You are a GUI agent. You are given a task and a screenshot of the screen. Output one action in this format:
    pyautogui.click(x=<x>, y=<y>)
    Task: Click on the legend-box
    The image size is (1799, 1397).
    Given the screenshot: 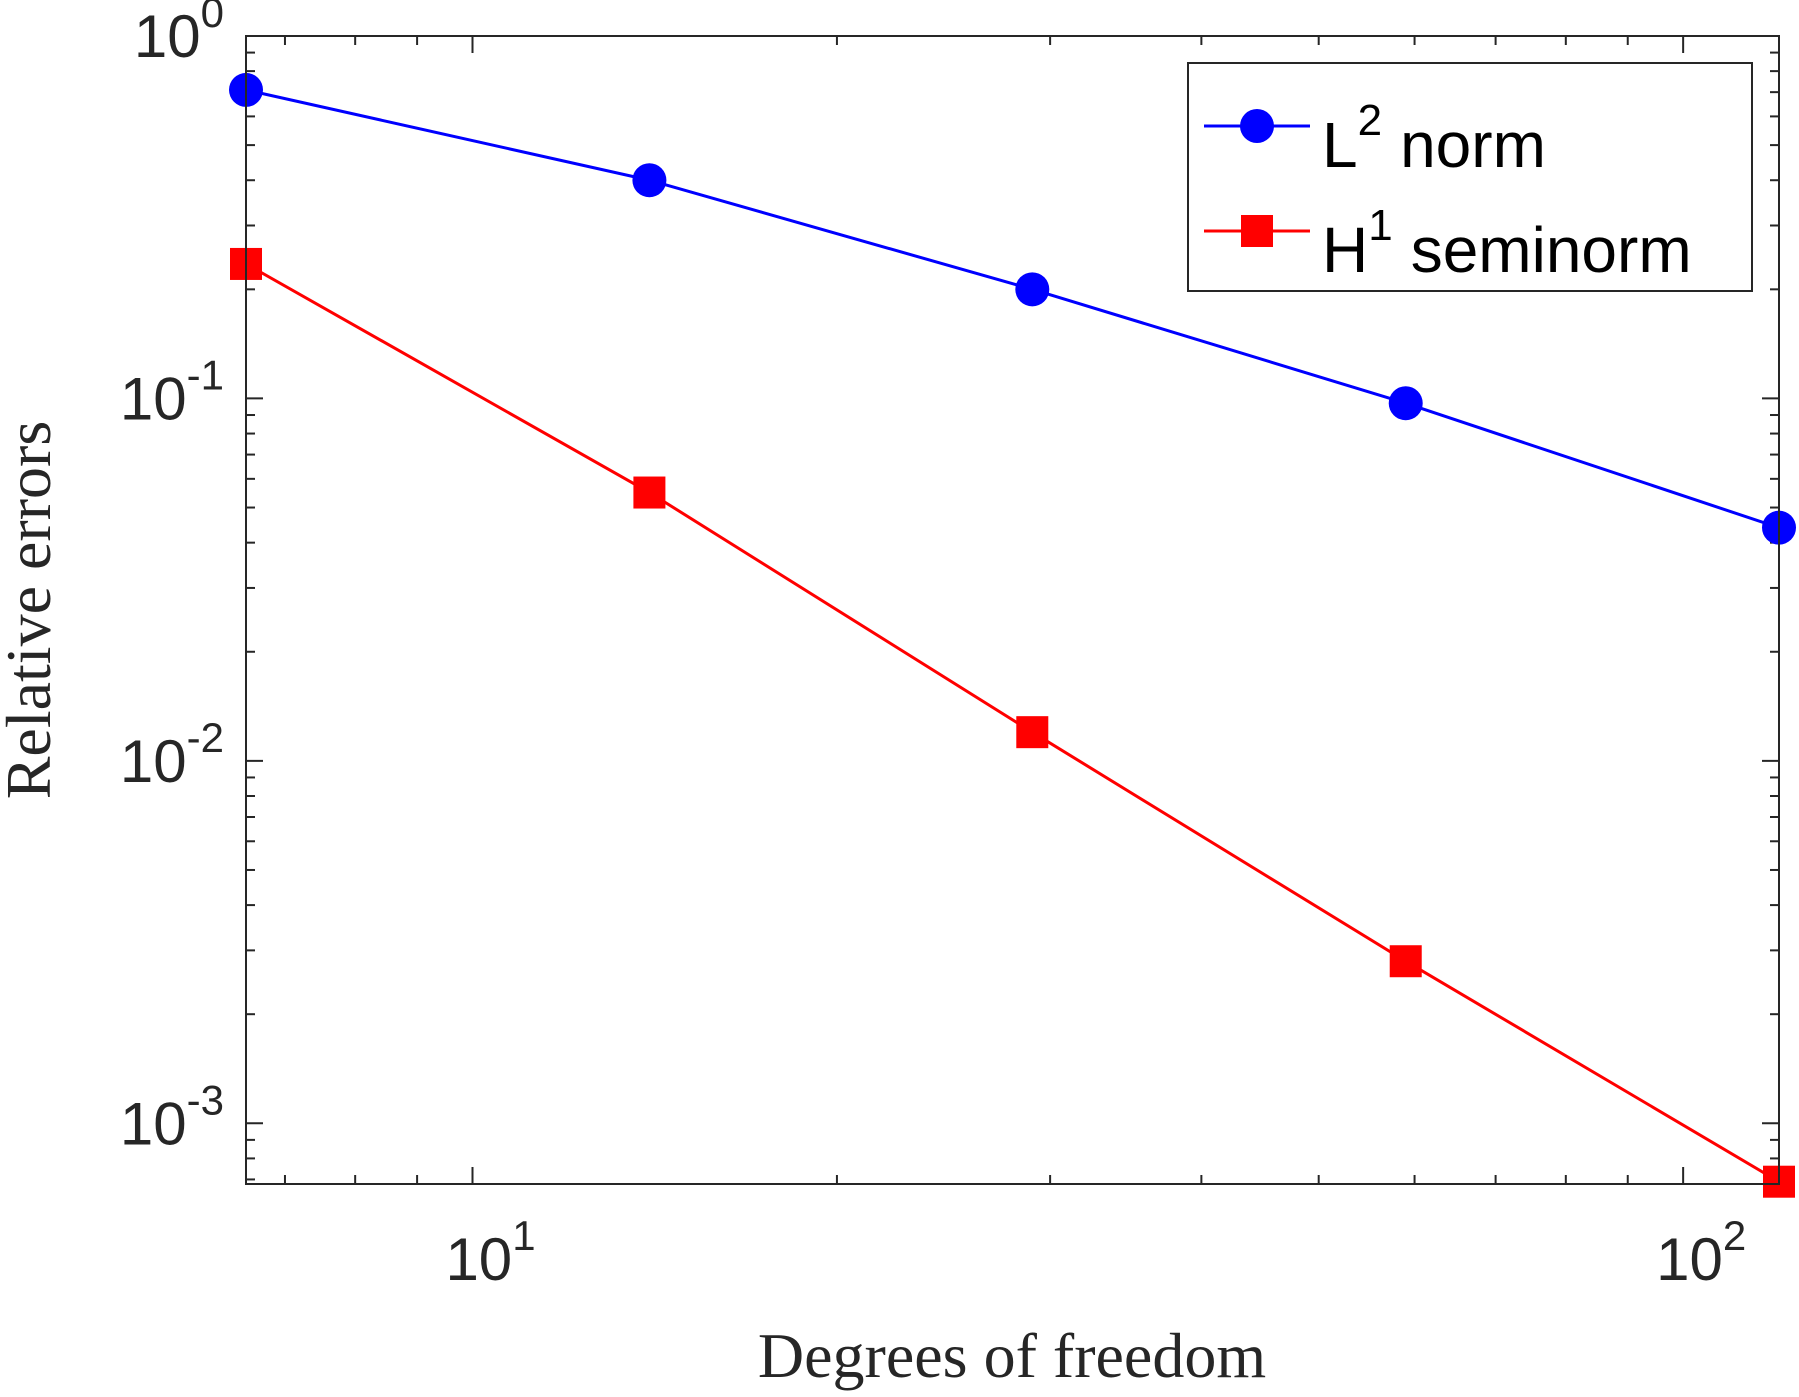 What is the action you would take?
    pyautogui.click(x=1470, y=177)
    